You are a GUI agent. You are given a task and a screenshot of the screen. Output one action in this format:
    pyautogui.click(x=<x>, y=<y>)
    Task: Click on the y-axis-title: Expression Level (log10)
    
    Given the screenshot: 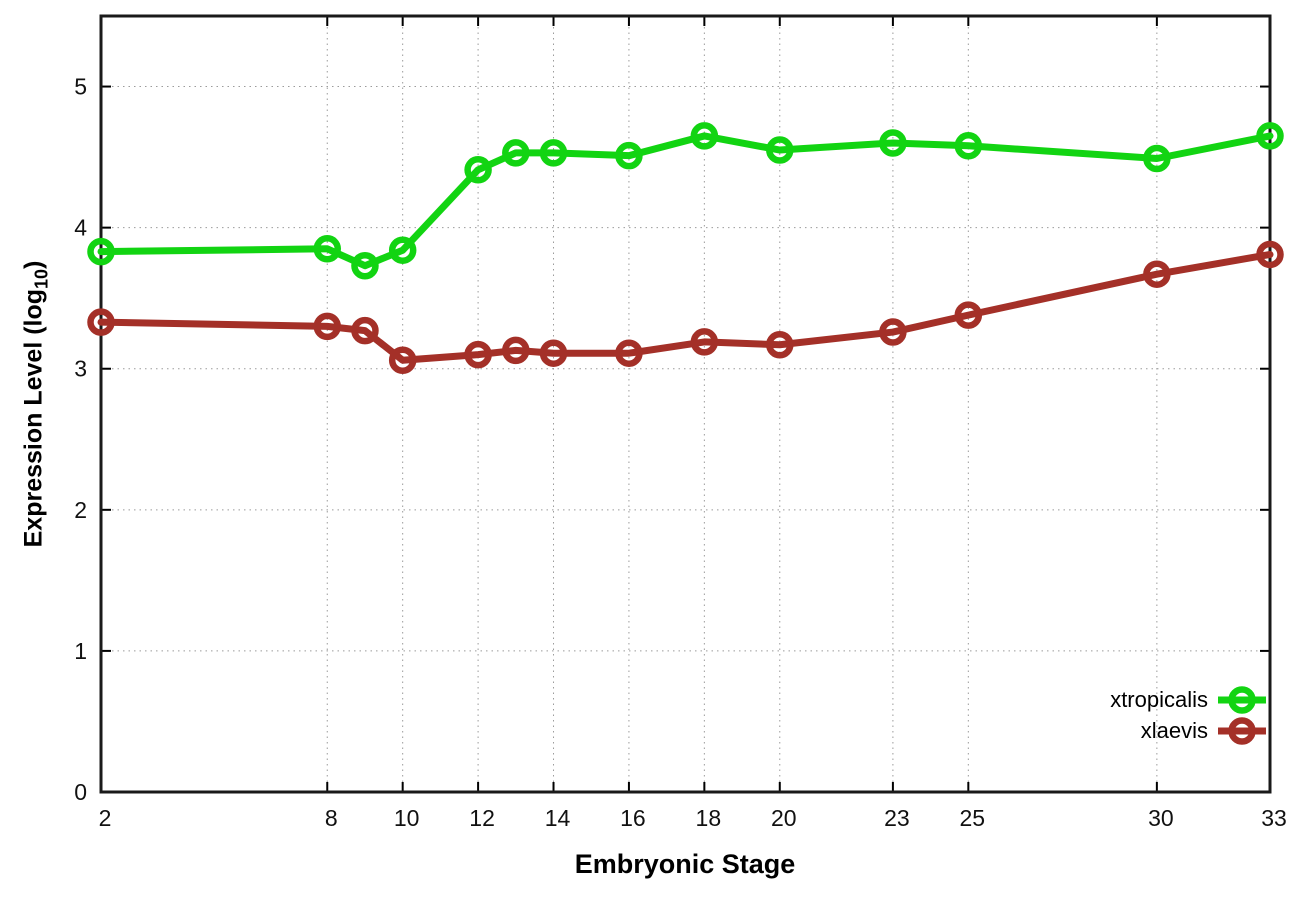 What is the action you would take?
    pyautogui.click(x=36, y=404)
    